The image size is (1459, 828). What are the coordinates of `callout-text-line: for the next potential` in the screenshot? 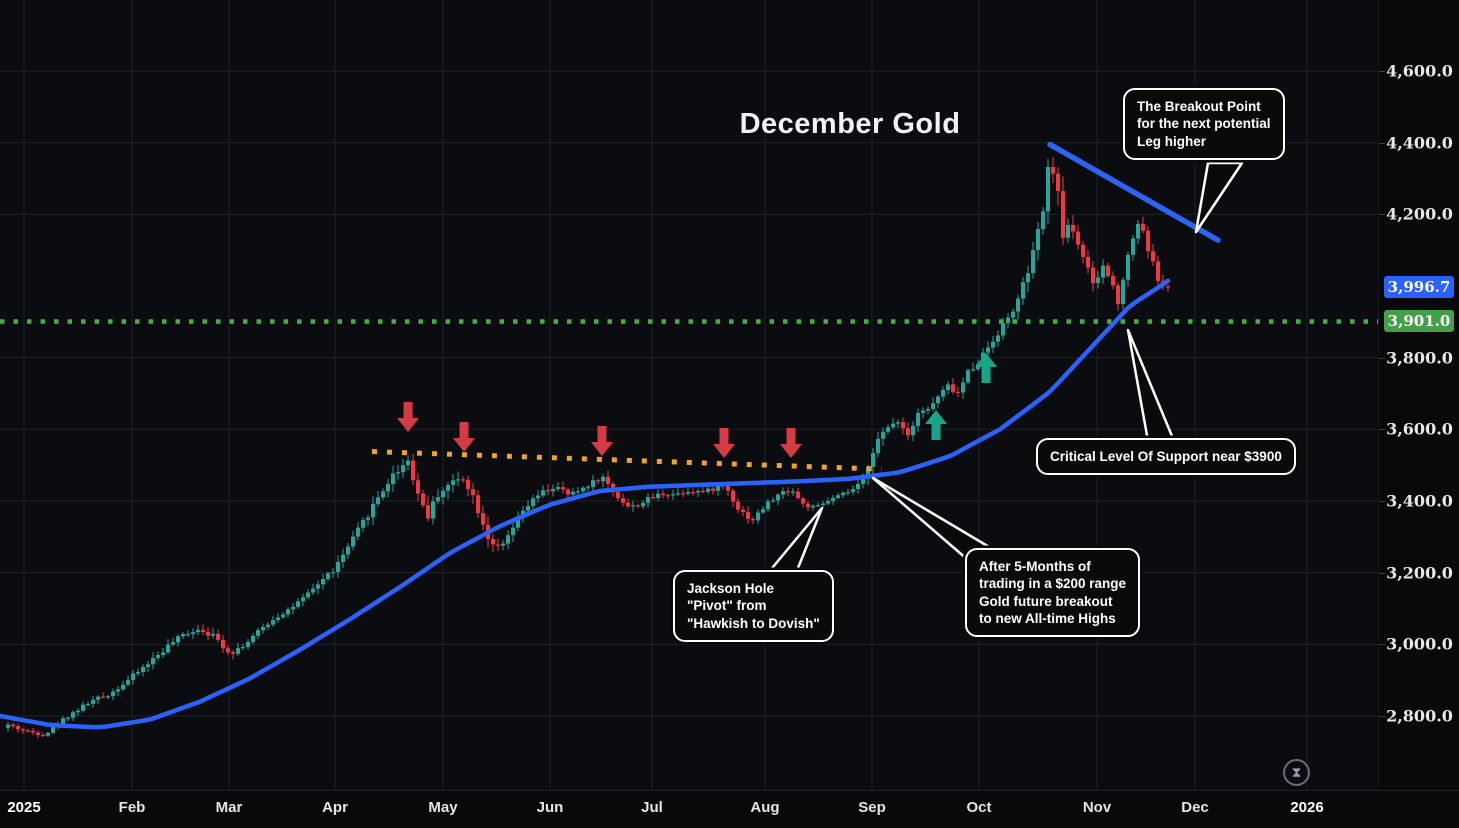 It's located at (1204, 124).